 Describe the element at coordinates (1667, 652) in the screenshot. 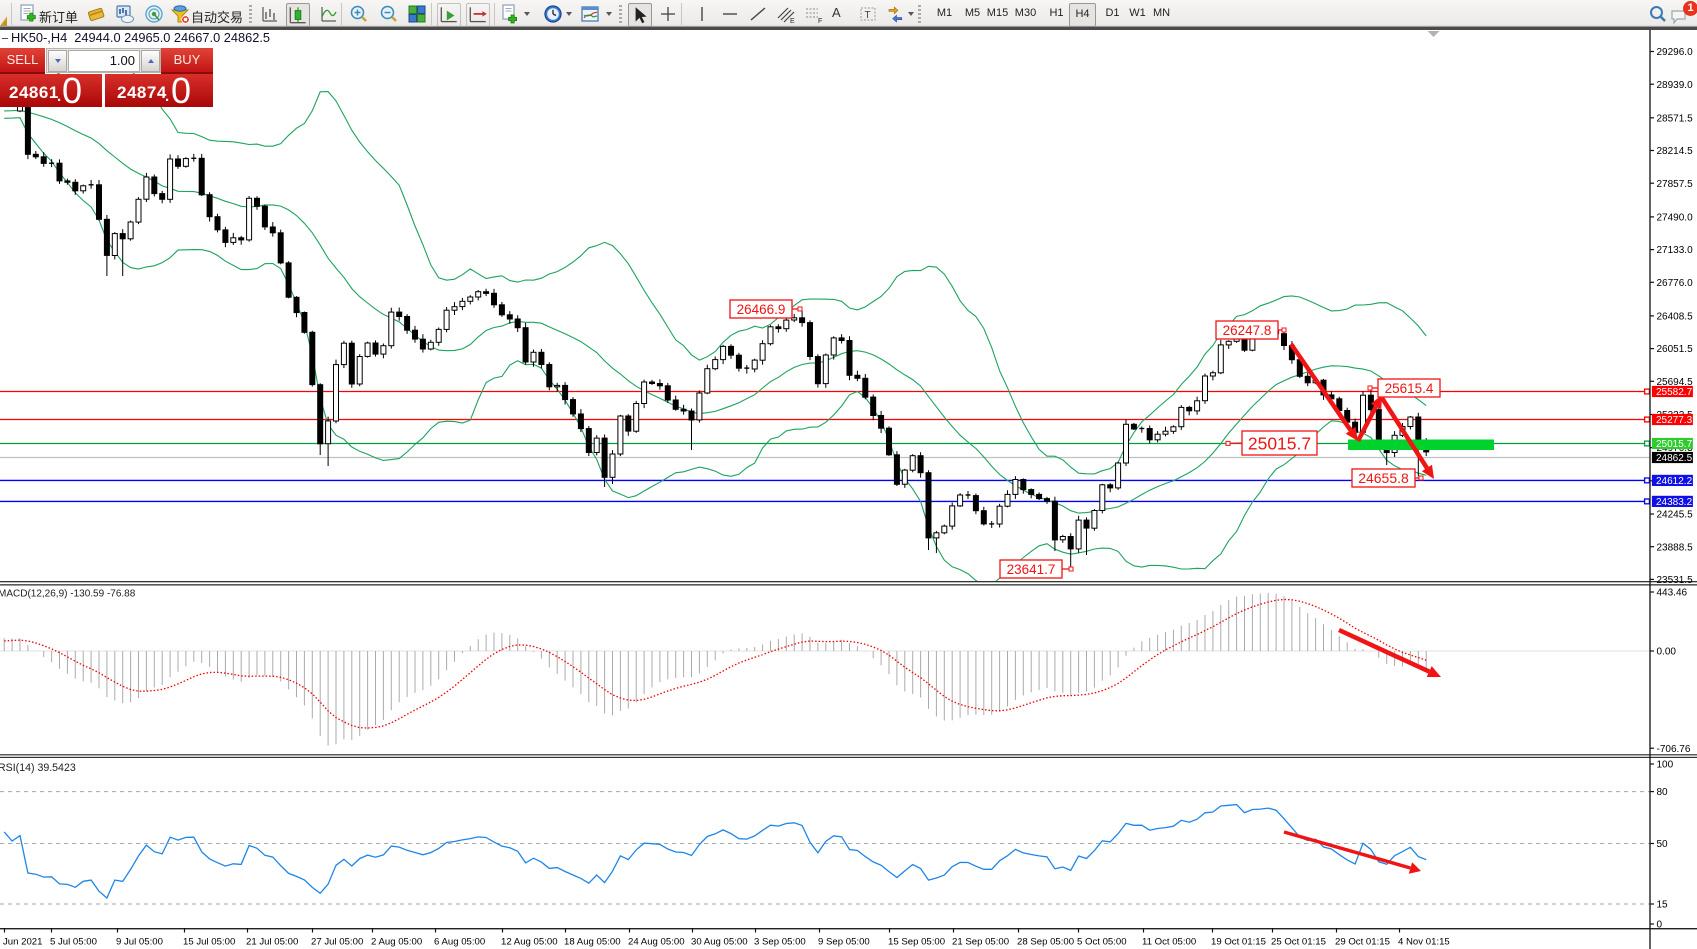

I see `svg-text: 0.00` at that location.